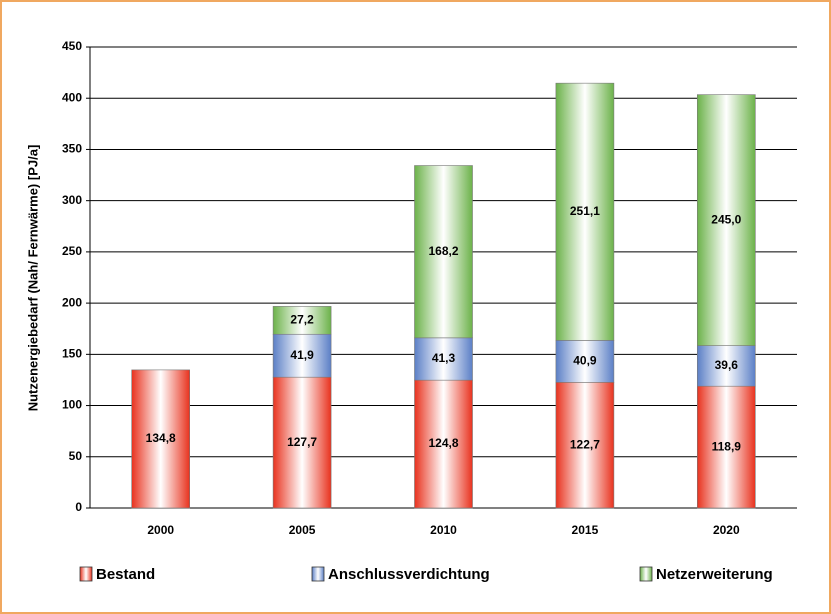 This screenshot has width=831, height=614. Describe the element at coordinates (726, 530) in the screenshot. I see `x-tick-label: 2020` at that location.